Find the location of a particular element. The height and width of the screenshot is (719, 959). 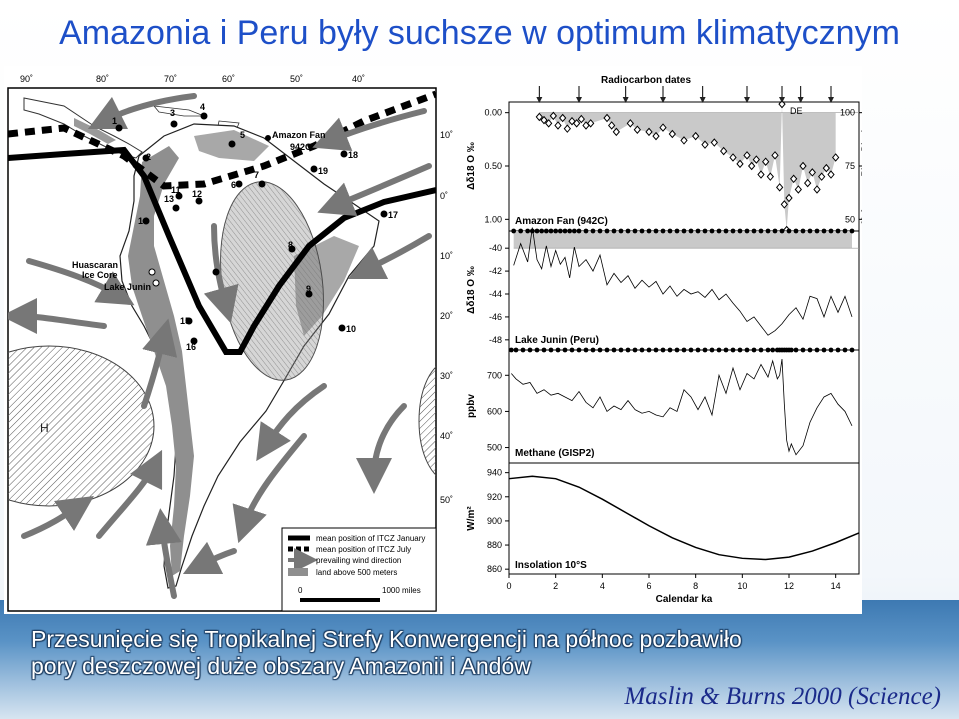

chart-title: Lake Junin (Peru) is located at coordinates (557, 340).